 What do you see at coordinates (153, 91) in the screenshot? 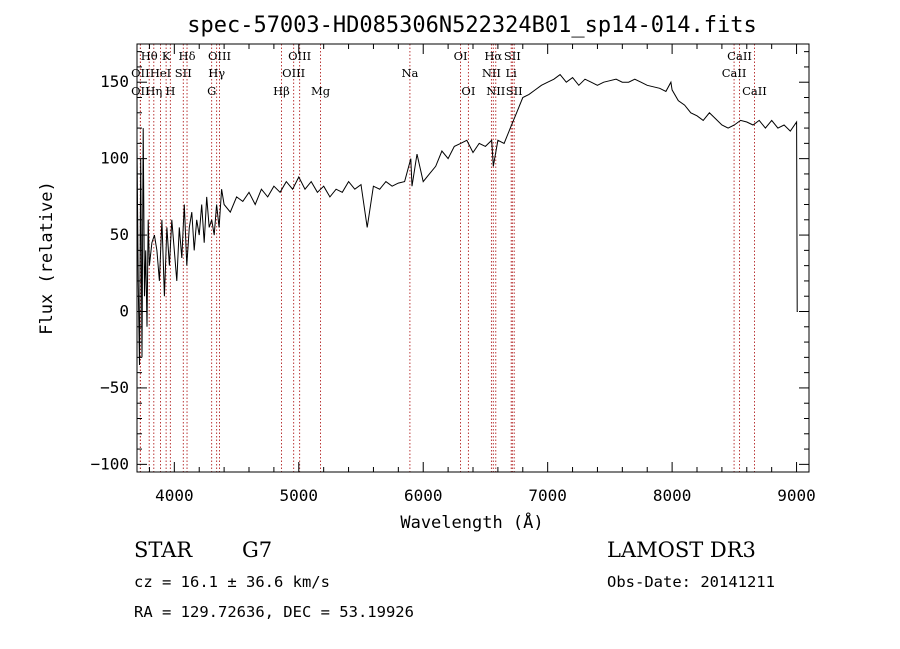
I see `spectral-line-label: Hη` at bounding box center [153, 91].